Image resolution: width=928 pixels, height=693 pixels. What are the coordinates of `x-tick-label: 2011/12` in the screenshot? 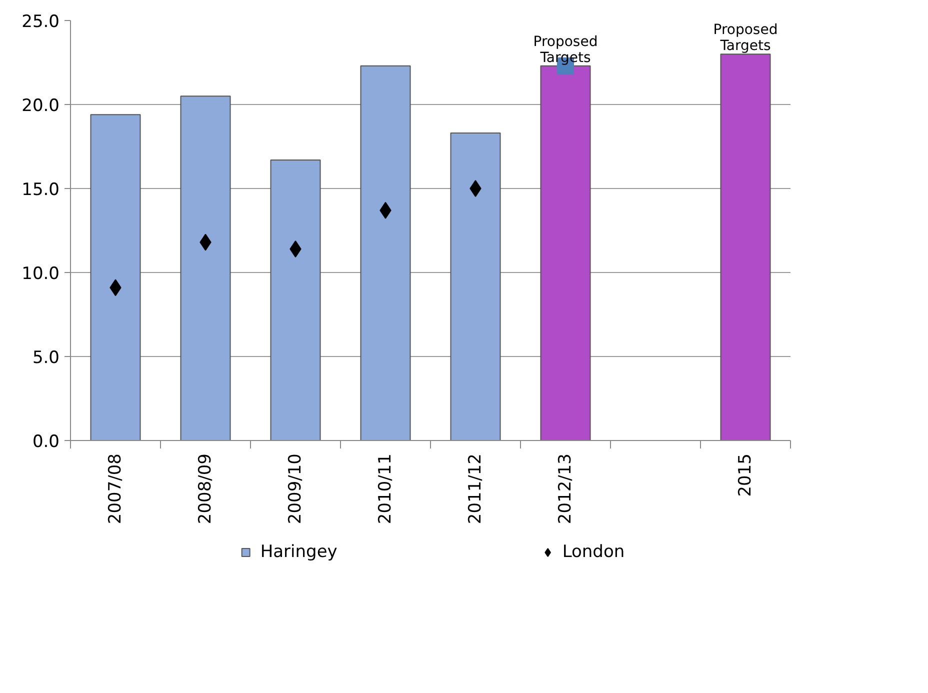 It's located at (476, 489).